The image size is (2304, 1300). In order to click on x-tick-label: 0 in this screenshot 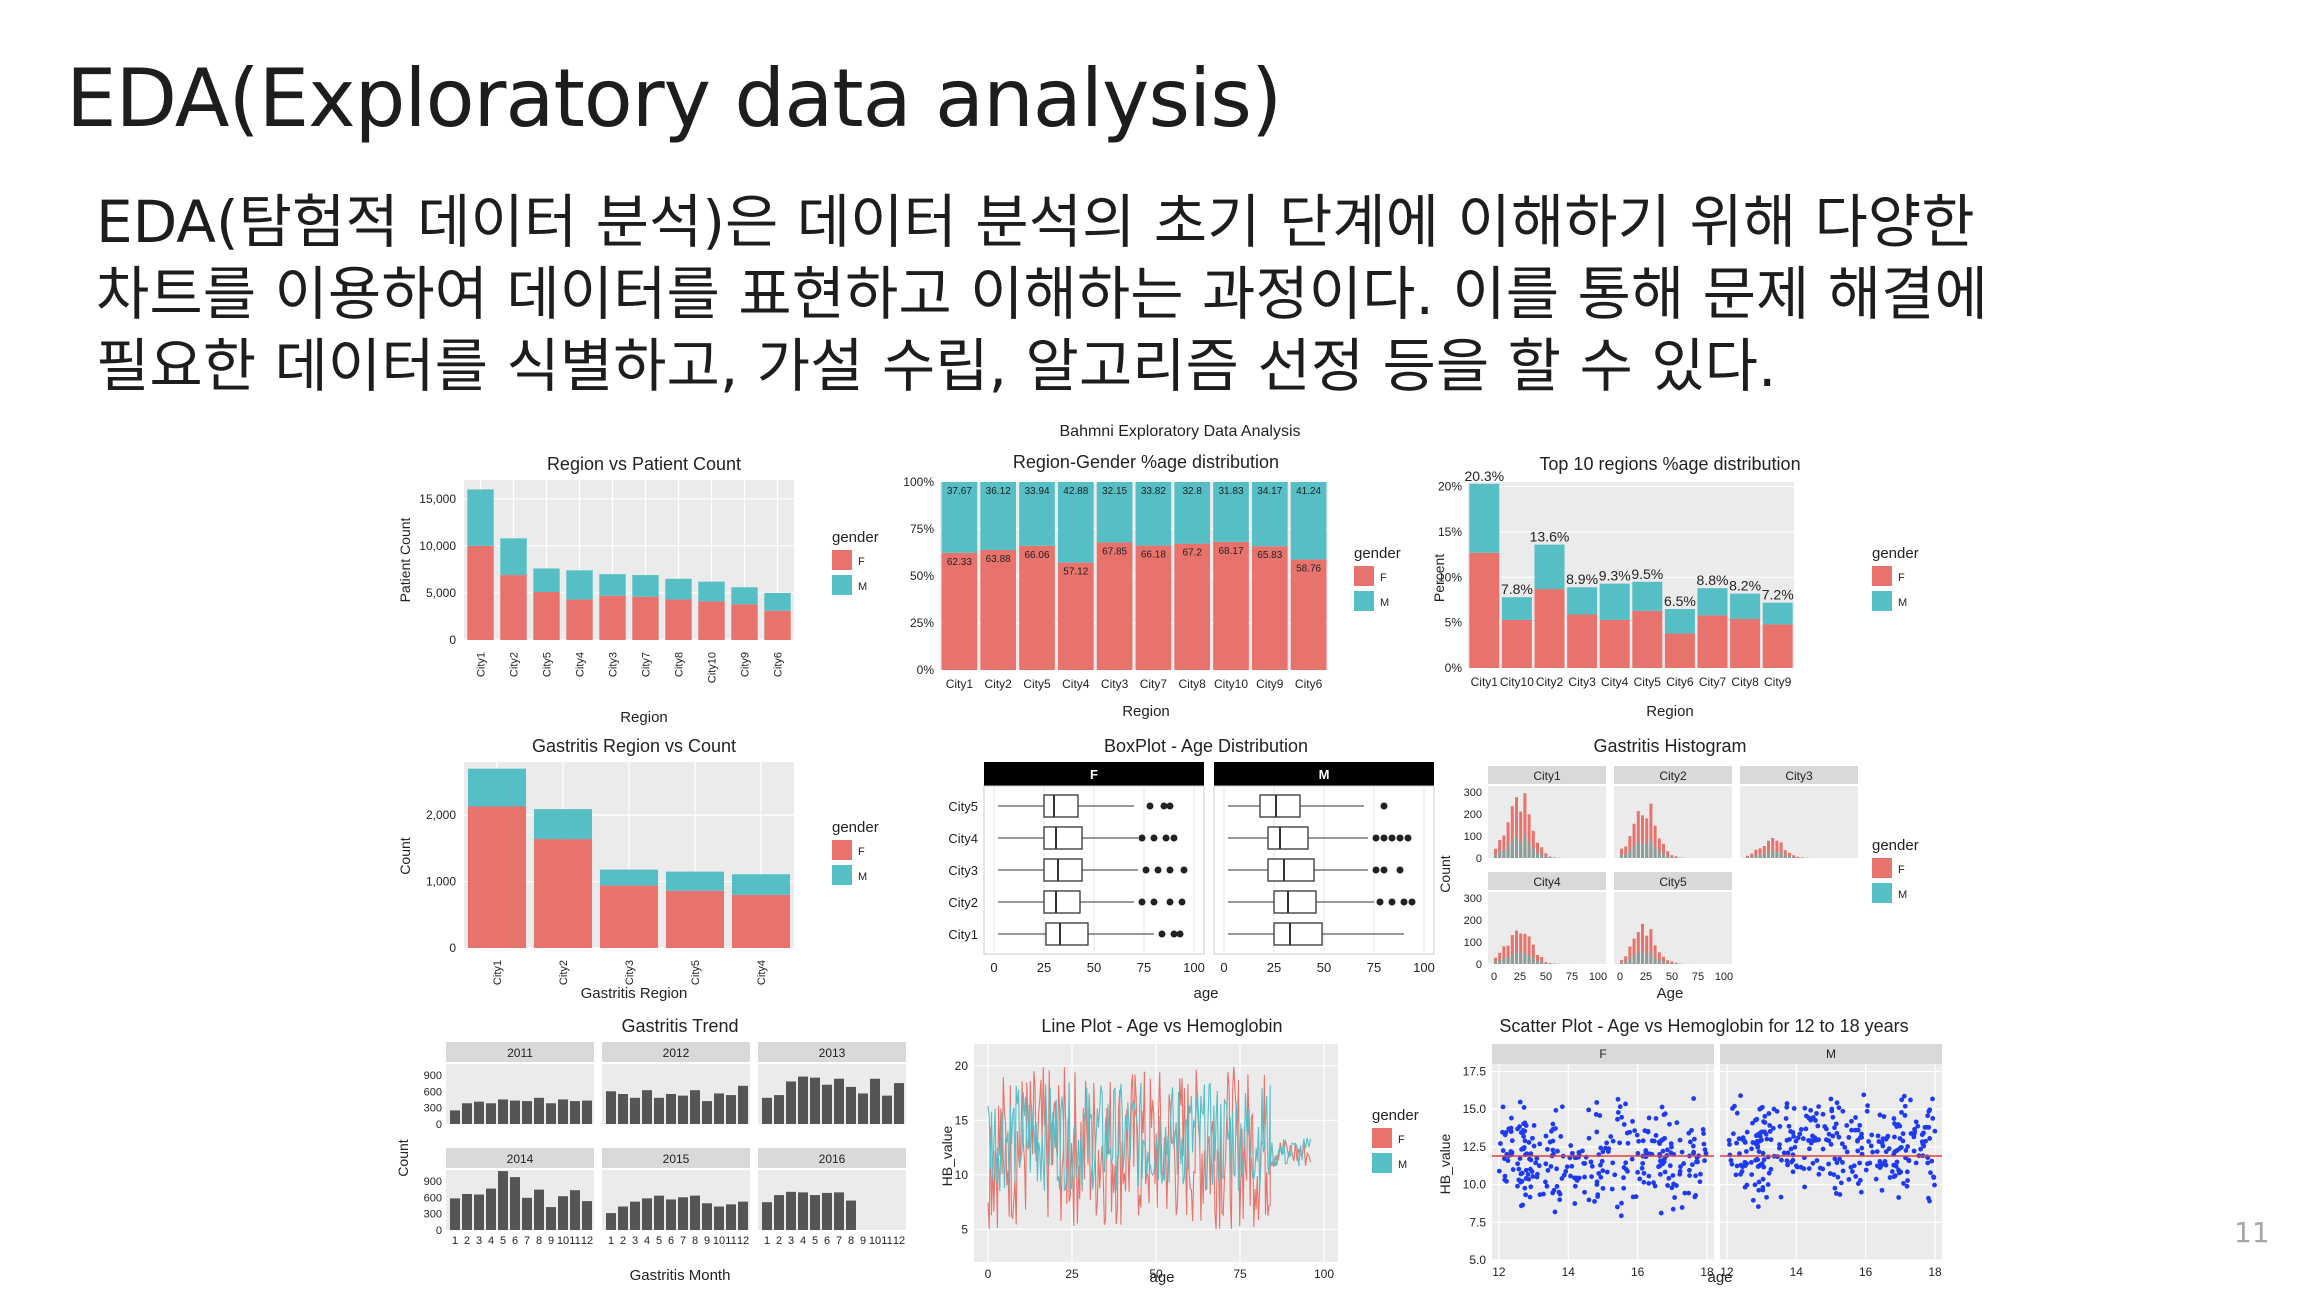, I will do `click(993, 967)`.